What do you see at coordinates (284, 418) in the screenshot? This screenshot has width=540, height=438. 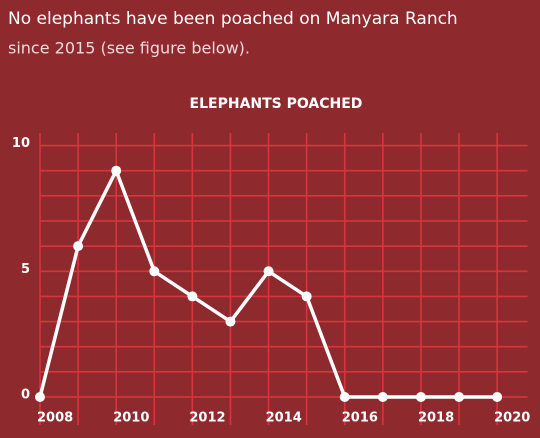 I see `x-tick-label: 2014` at bounding box center [284, 418].